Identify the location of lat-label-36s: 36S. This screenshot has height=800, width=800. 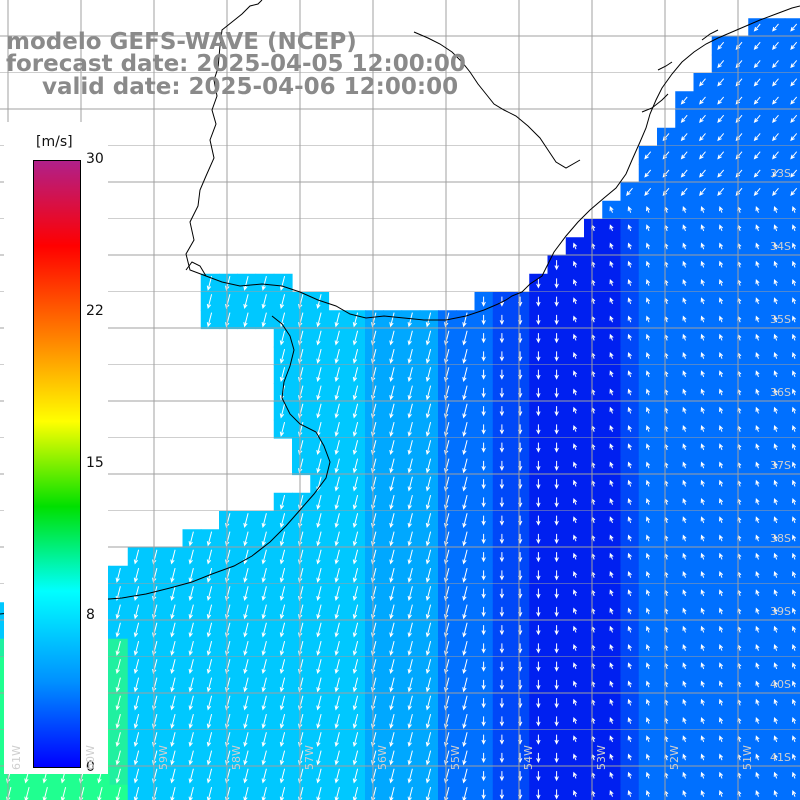
(780, 392).